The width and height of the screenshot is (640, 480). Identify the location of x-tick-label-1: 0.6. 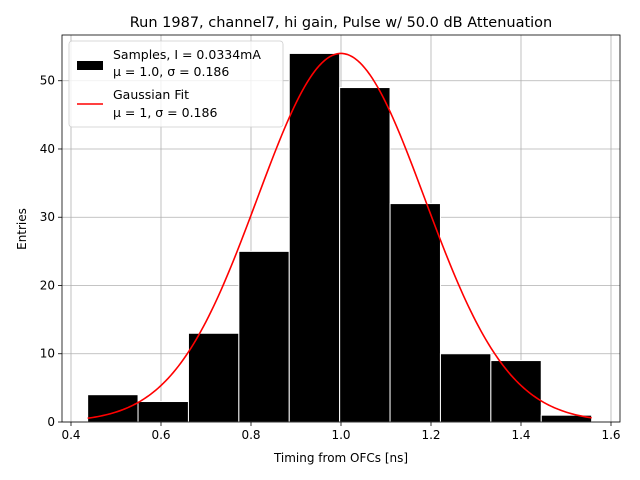
(160, 435).